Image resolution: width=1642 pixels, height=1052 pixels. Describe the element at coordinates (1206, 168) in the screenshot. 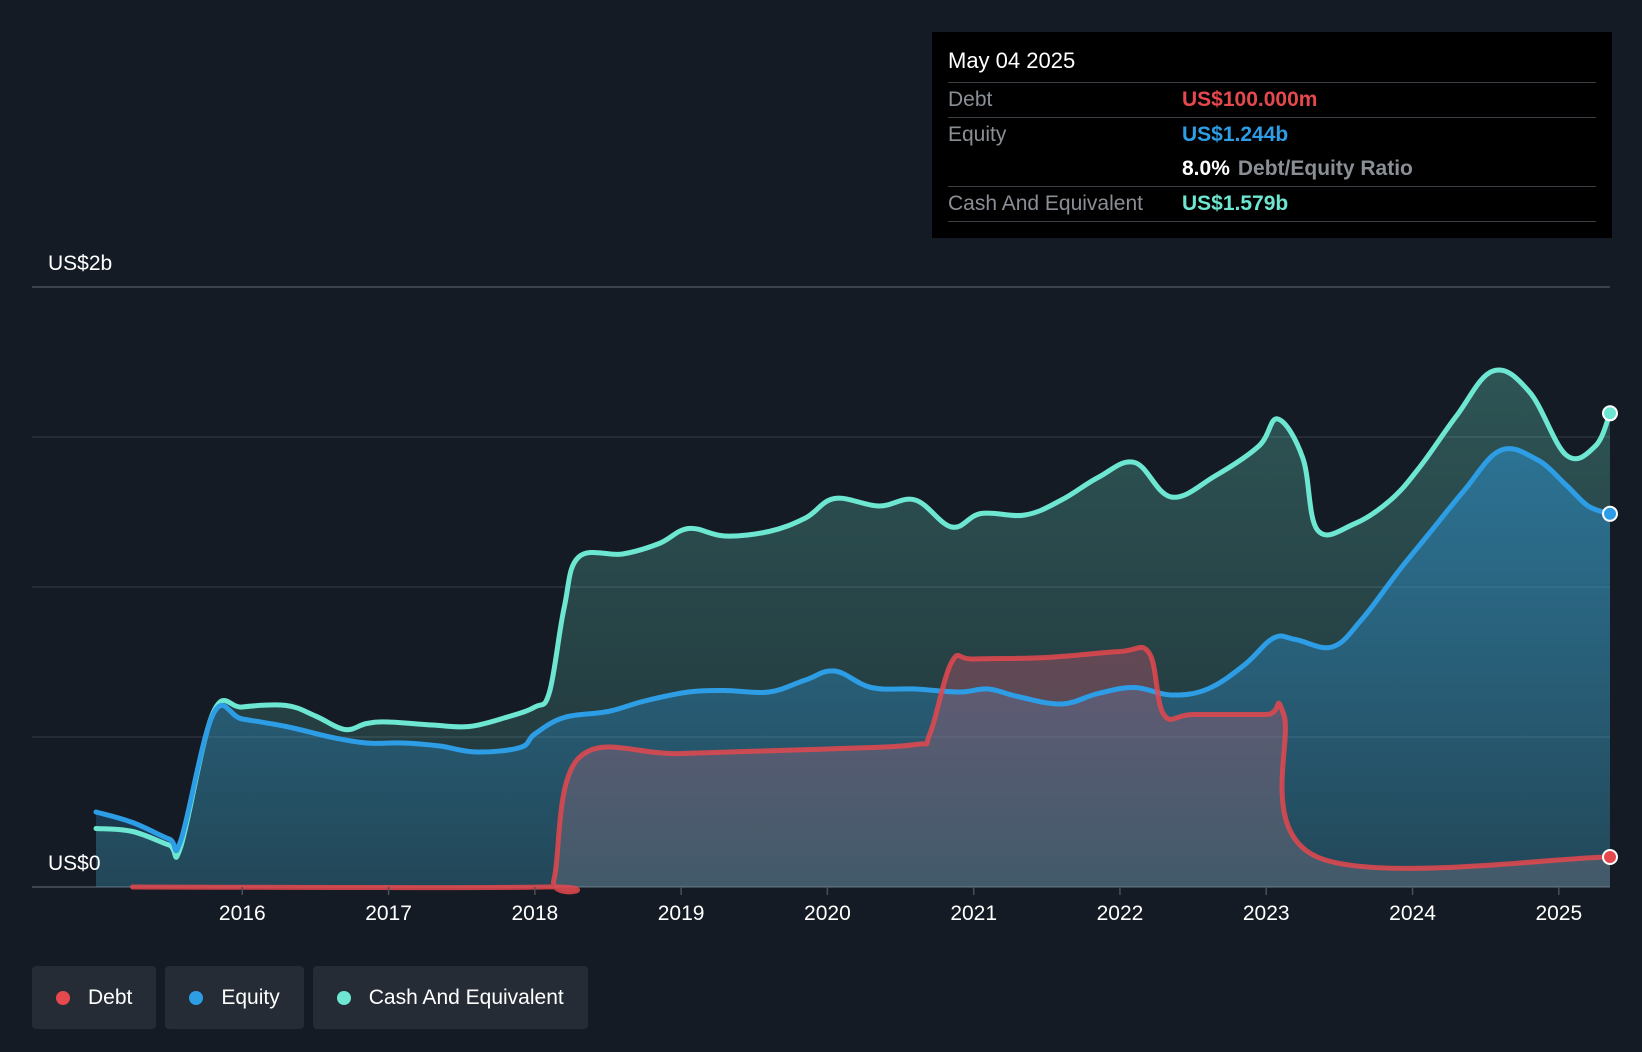

I see `tooltip-ratio-value: 8.0%` at that location.